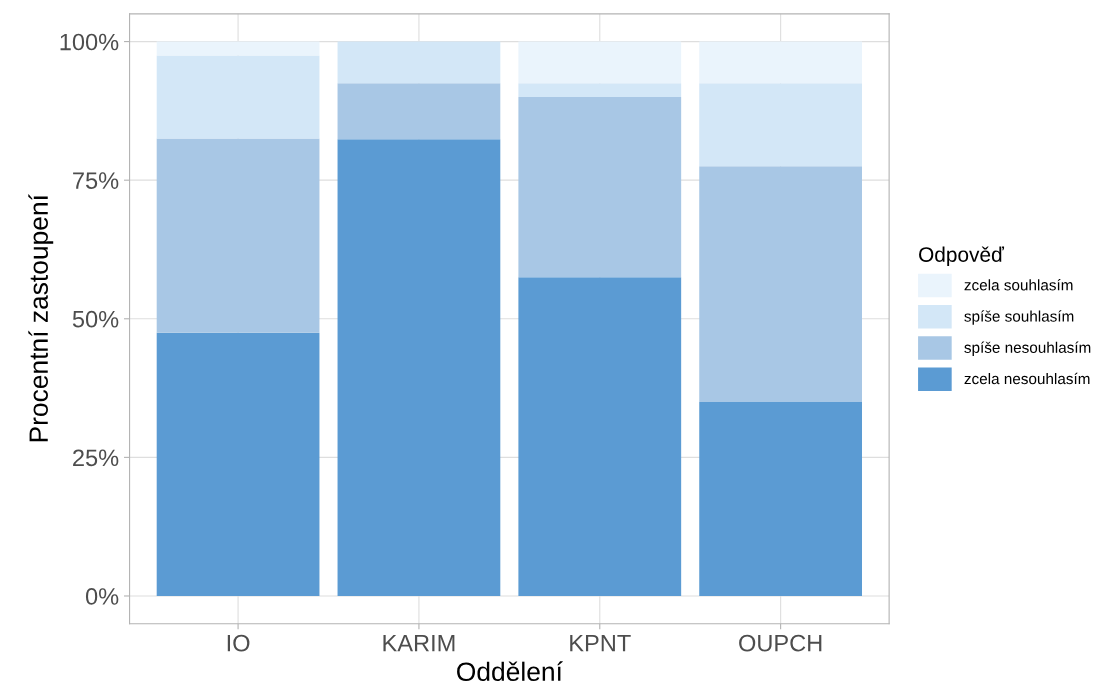 This screenshot has width=1117, height=693. Describe the element at coordinates (89, 42) in the screenshot. I see `y-tick-label: 100%` at that location.